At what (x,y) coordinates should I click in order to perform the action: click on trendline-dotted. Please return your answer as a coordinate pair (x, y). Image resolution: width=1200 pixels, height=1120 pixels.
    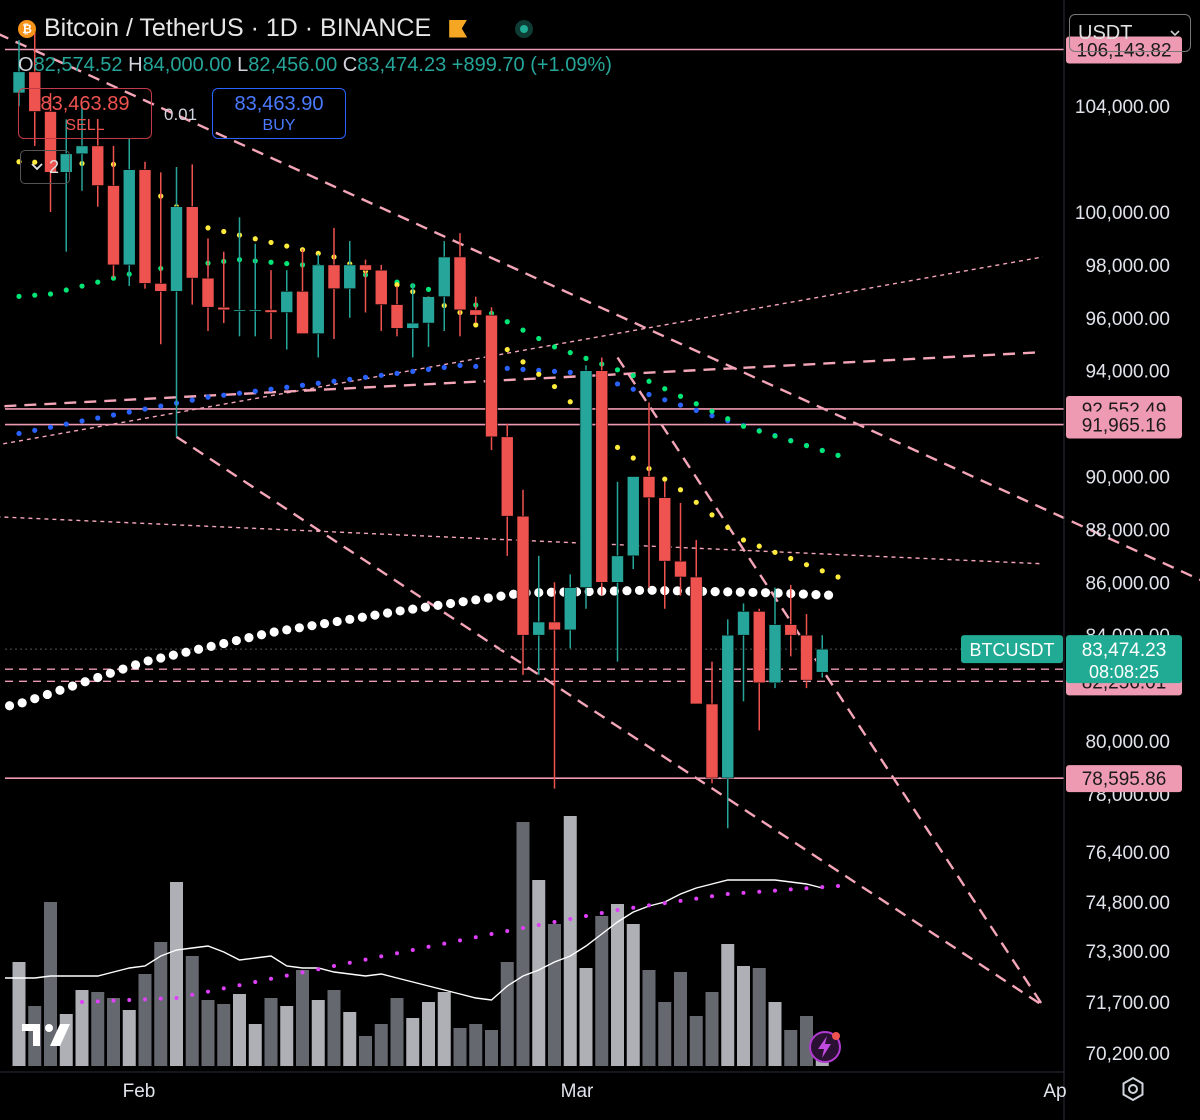
    Looking at the image, I should click on (521, 351).